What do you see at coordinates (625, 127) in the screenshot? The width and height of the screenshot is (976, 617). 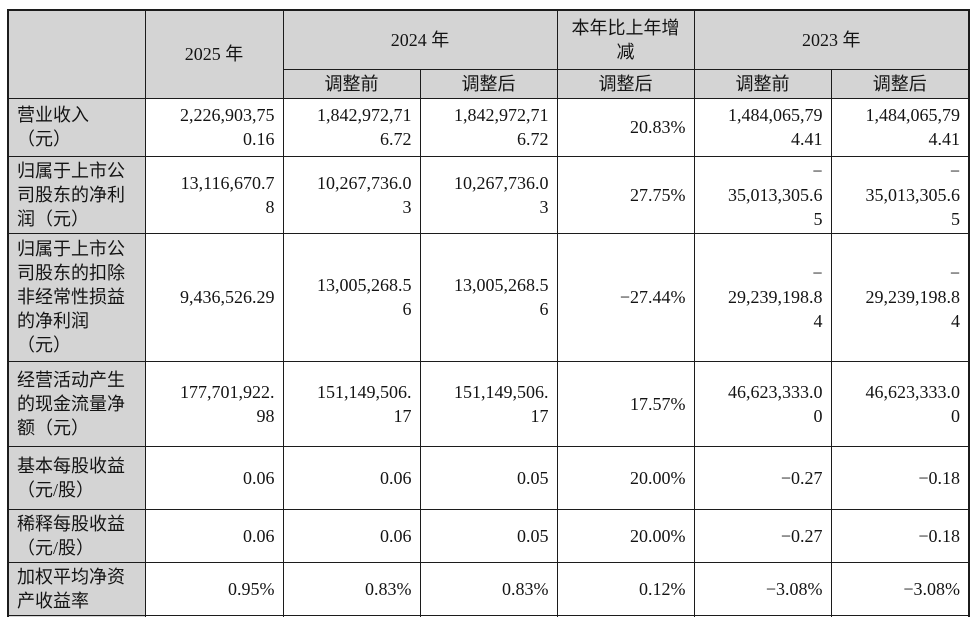 I see `data-cell: 20.83%` at bounding box center [625, 127].